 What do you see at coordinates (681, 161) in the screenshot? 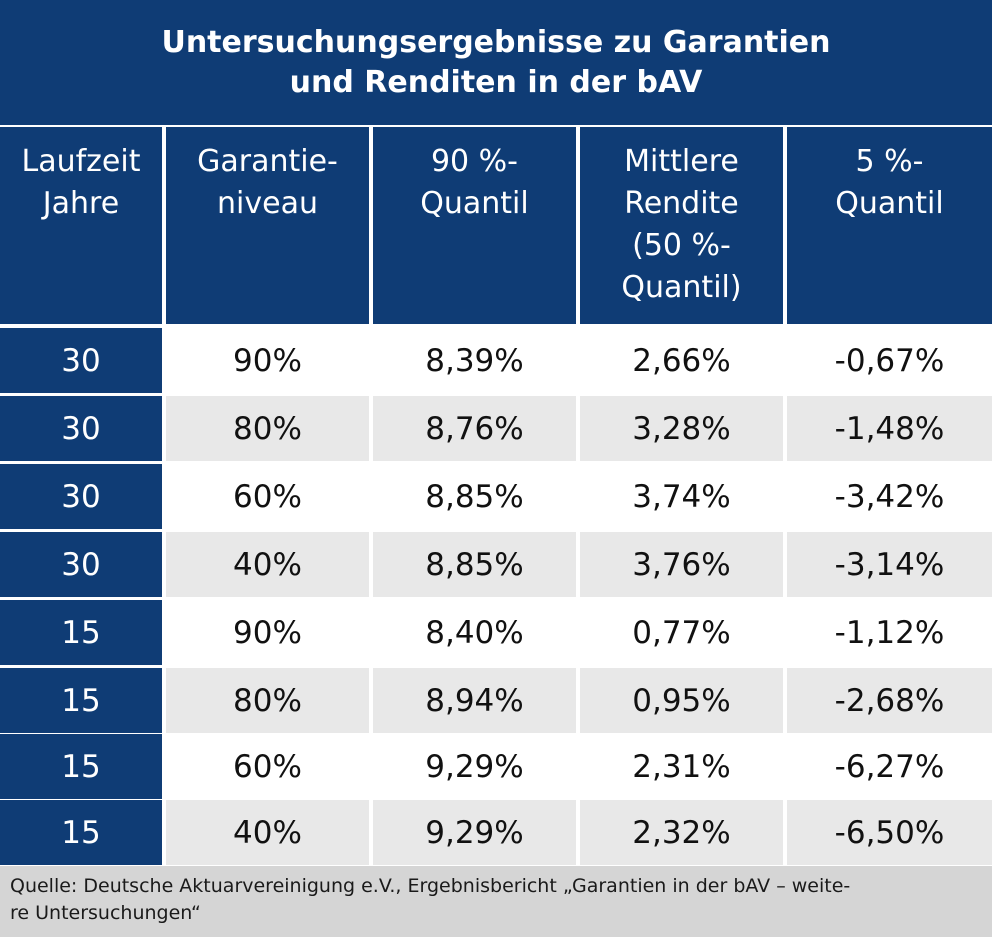
I see `header-mittlere-rendite-line-1: Mittlere` at bounding box center [681, 161].